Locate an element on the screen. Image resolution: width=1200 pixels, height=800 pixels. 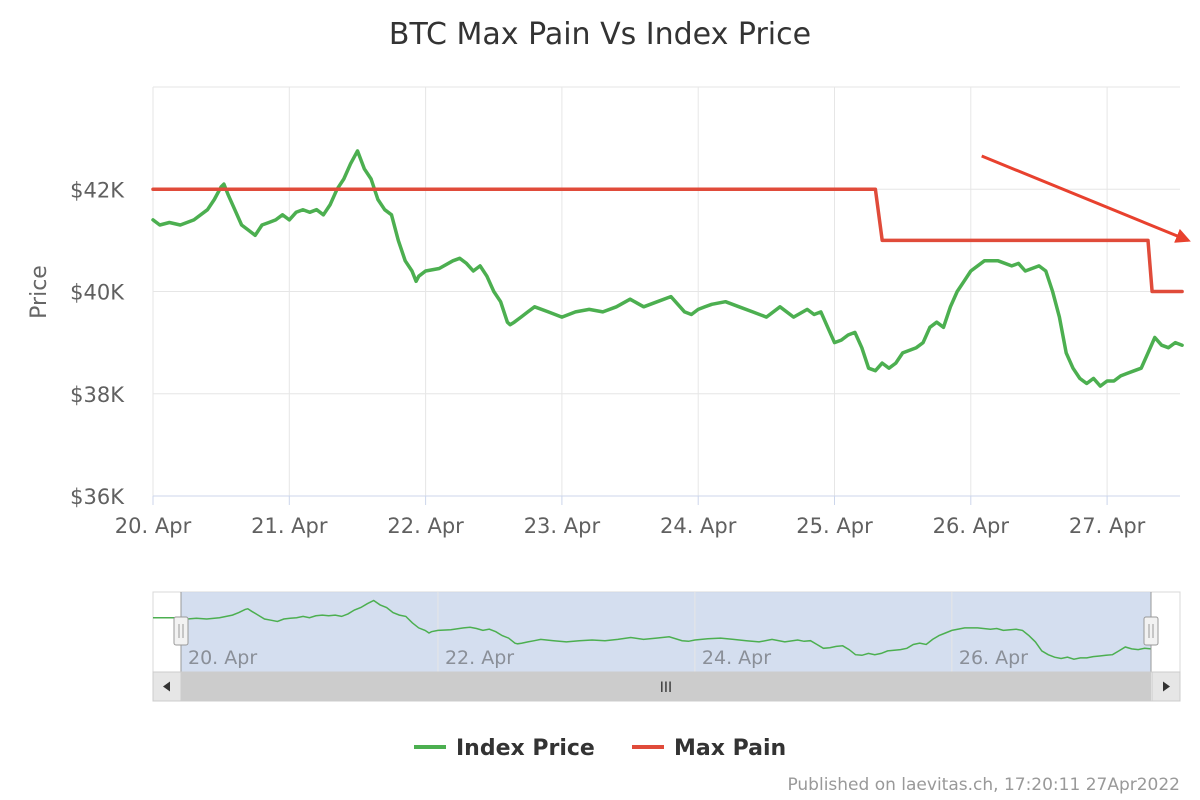
chart-title: BTC Max Pain Vs Index Price is located at coordinates (600, 34).